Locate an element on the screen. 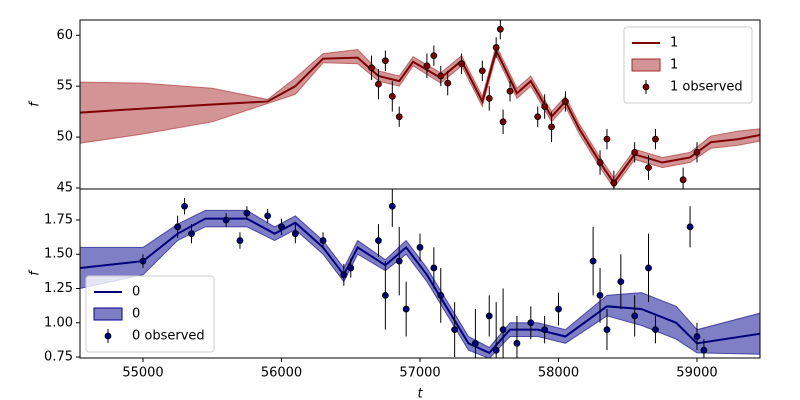 The image size is (800, 400). y-tick-label: 45 is located at coordinates (64, 187).